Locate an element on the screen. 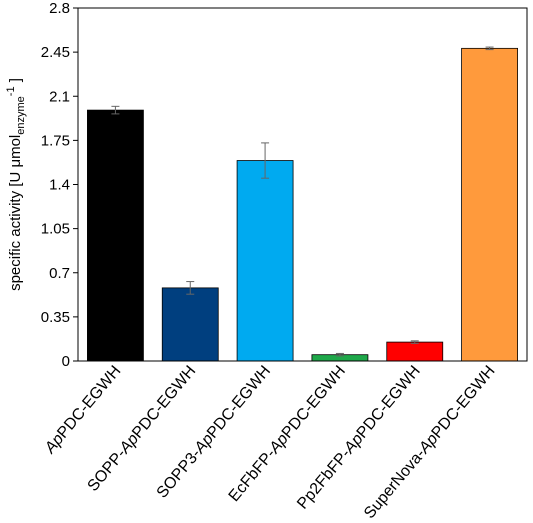 The height and width of the screenshot is (523, 533). y-tick-label: 2.1 is located at coordinates (59, 96).